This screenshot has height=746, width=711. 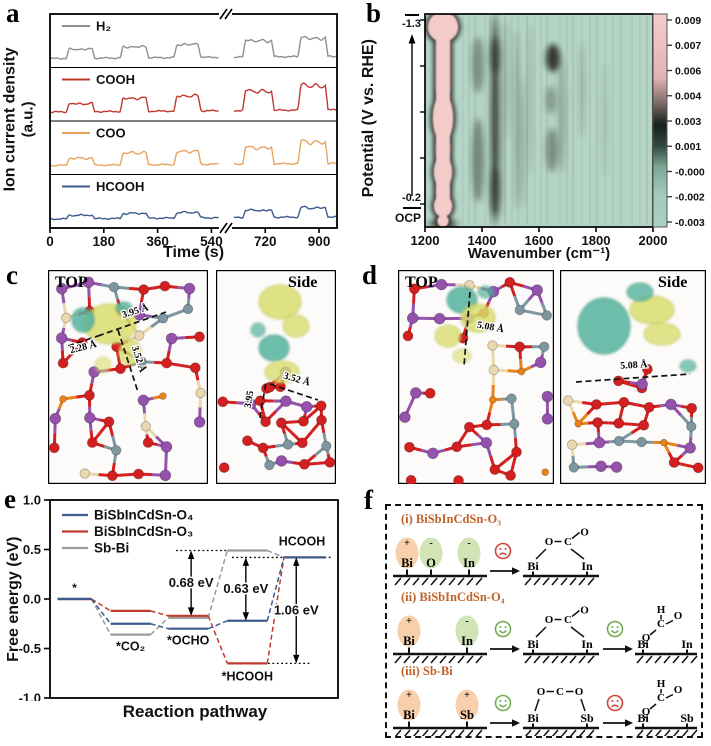 I want to click on panel-d-top-label: TOP, so click(x=421, y=282).